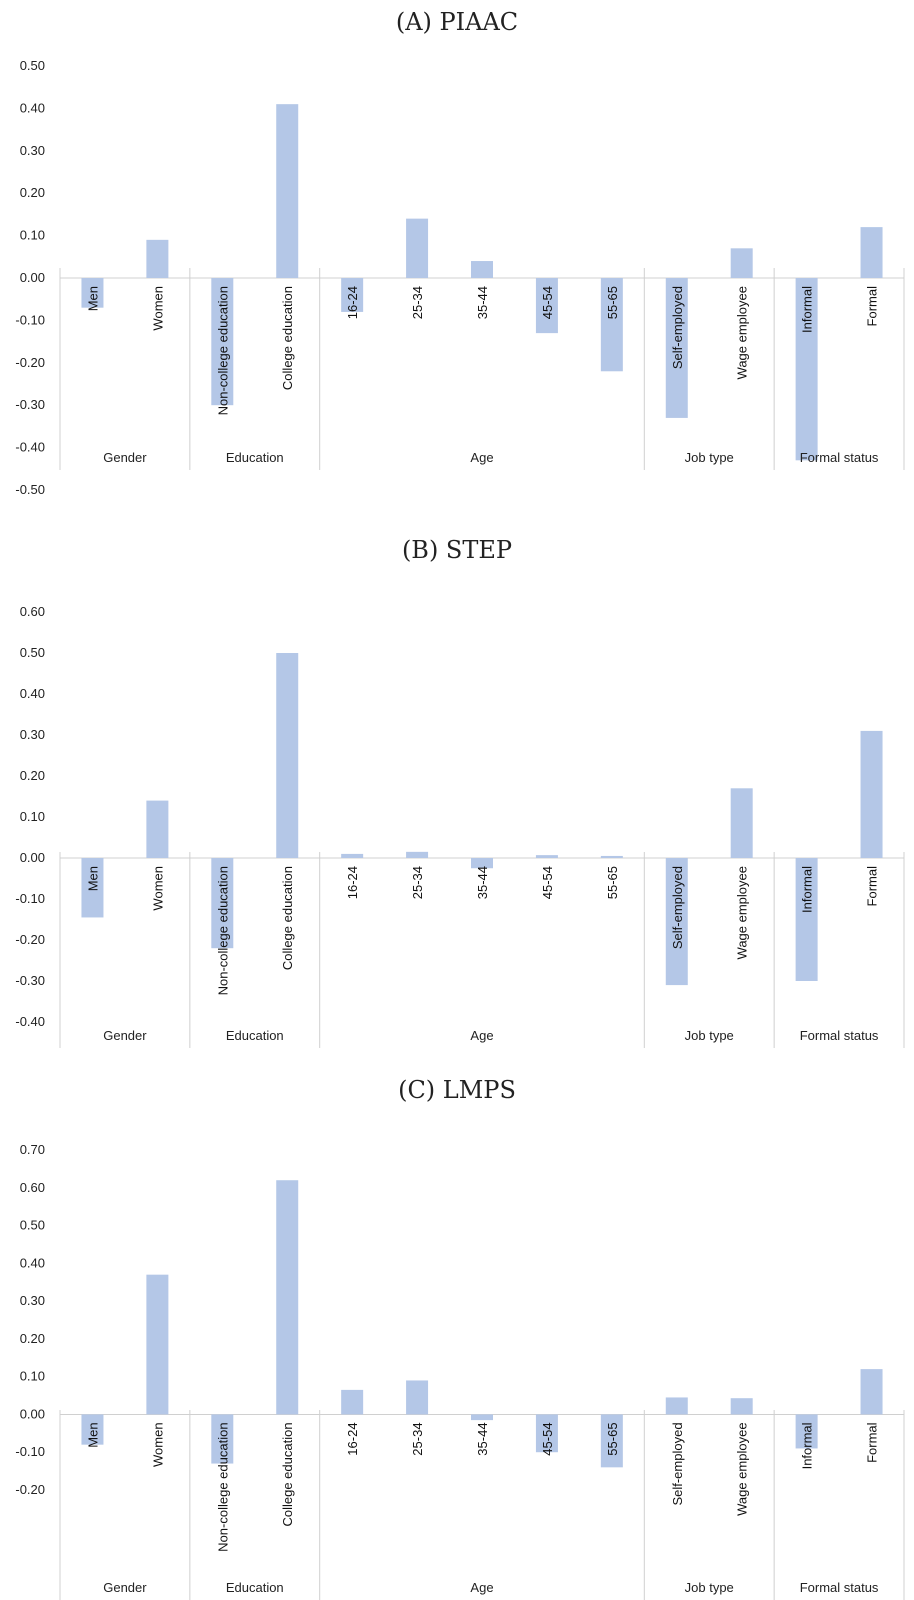 Image resolution: width=914 pixels, height=1600 pixels. What do you see at coordinates (30, 489) in the screenshot?
I see `y-tick-label: -0.50` at bounding box center [30, 489].